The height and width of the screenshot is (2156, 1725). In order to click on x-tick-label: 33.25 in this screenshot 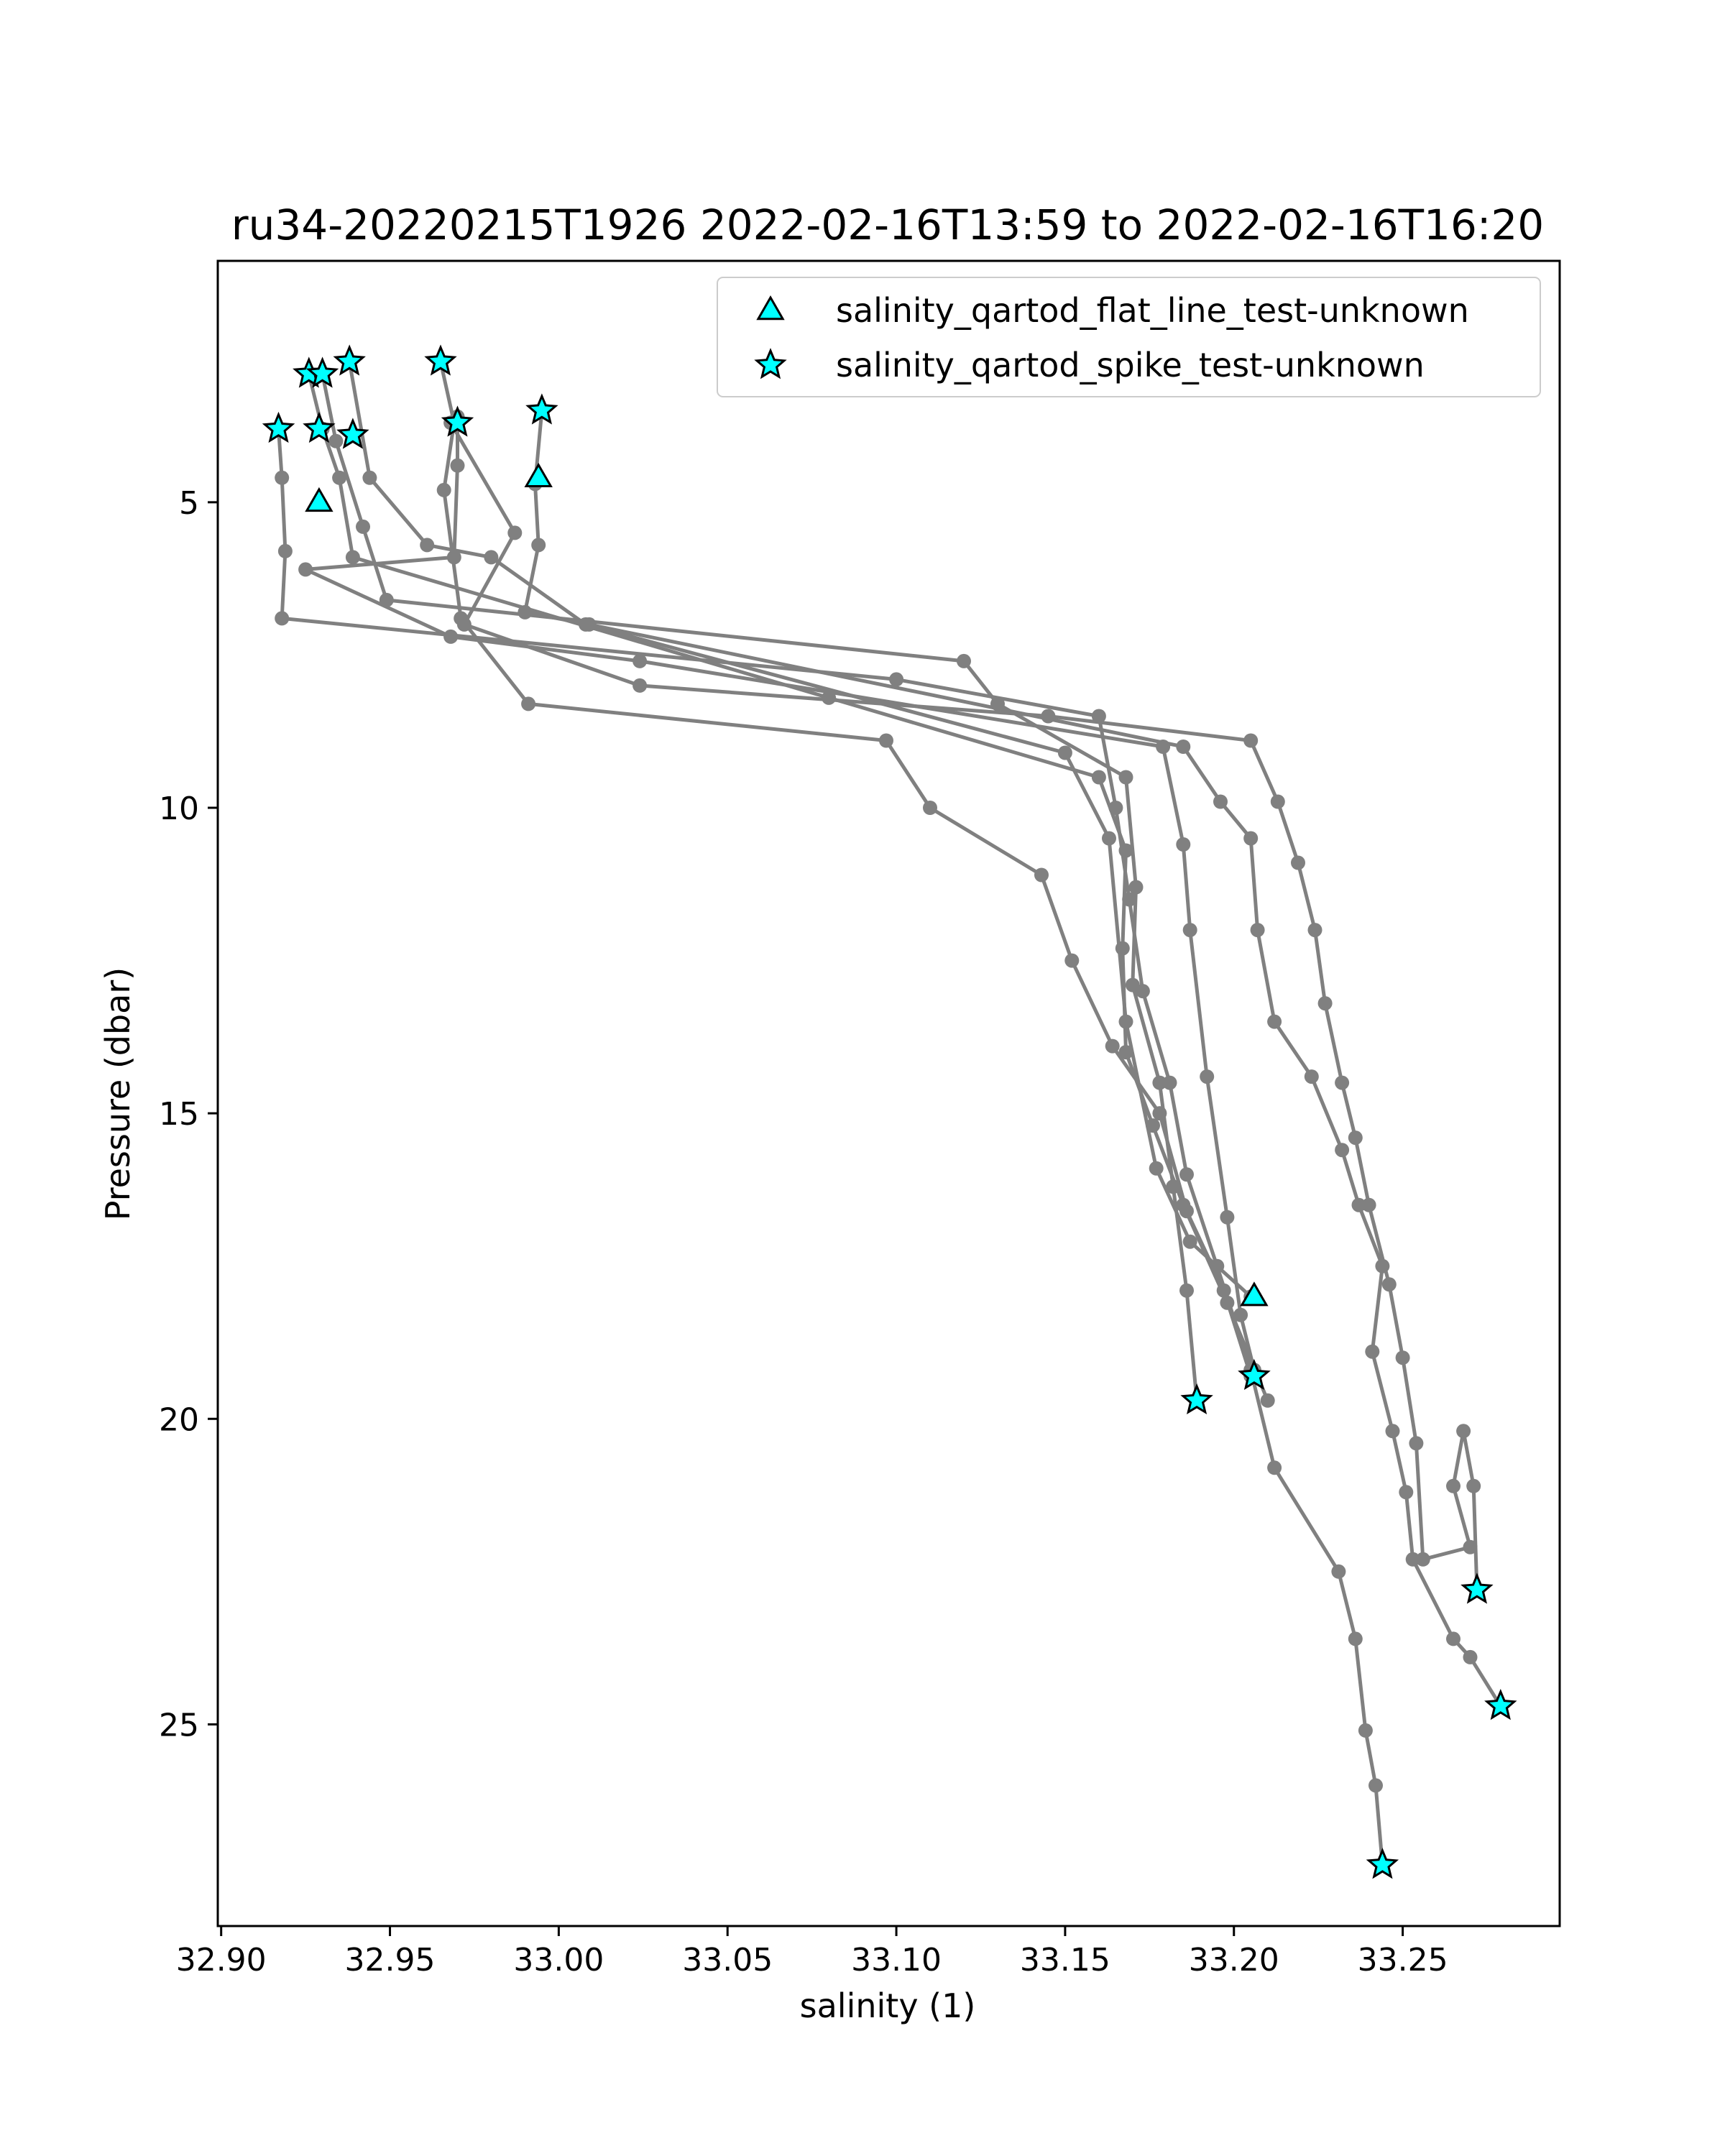, I will do `click(1403, 1960)`.